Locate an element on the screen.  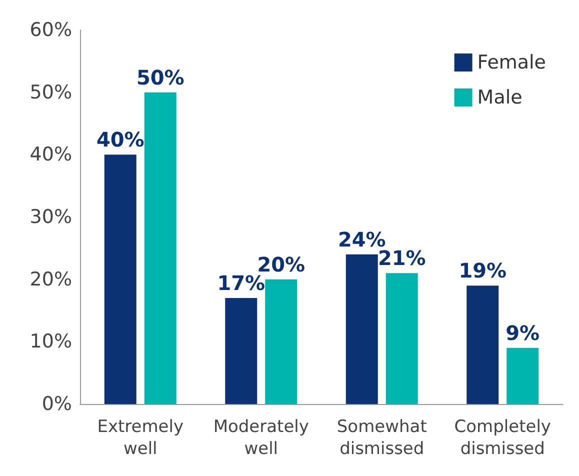
legend-label: Male is located at coordinates (499, 97).